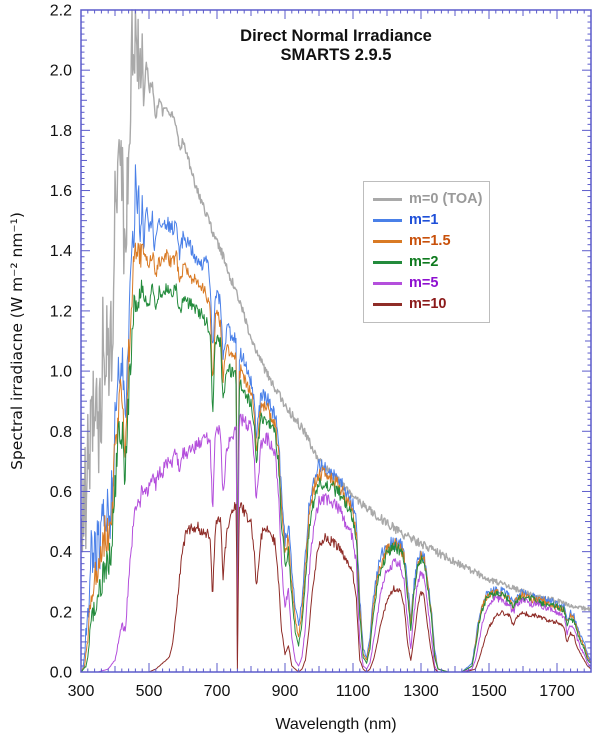 The width and height of the screenshot is (608, 748). What do you see at coordinates (336, 55) in the screenshot?
I see `chart-title-line2: SMARTS 2.9.5` at bounding box center [336, 55].